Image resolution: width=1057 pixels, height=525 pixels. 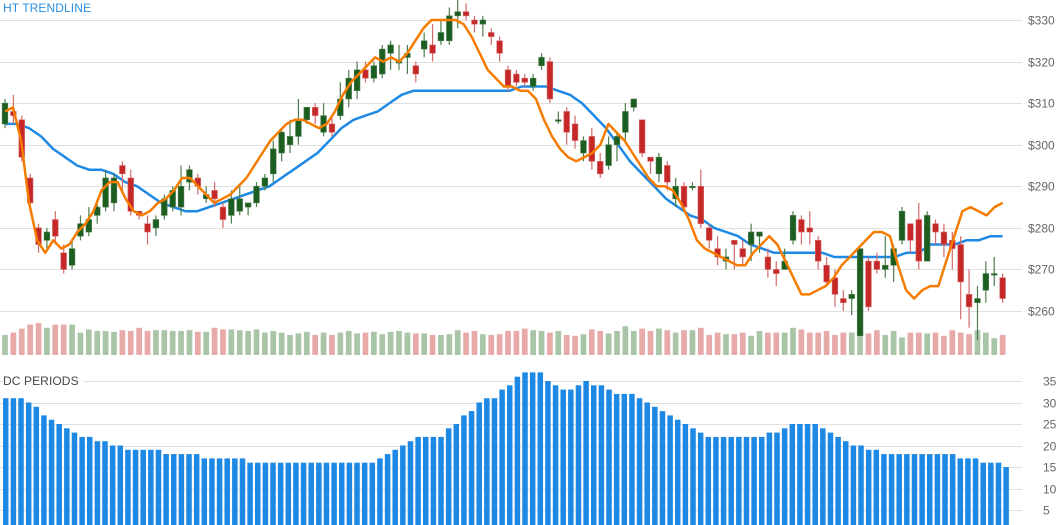 I want to click on dc-axis-label: 20, so click(x=1050, y=447).